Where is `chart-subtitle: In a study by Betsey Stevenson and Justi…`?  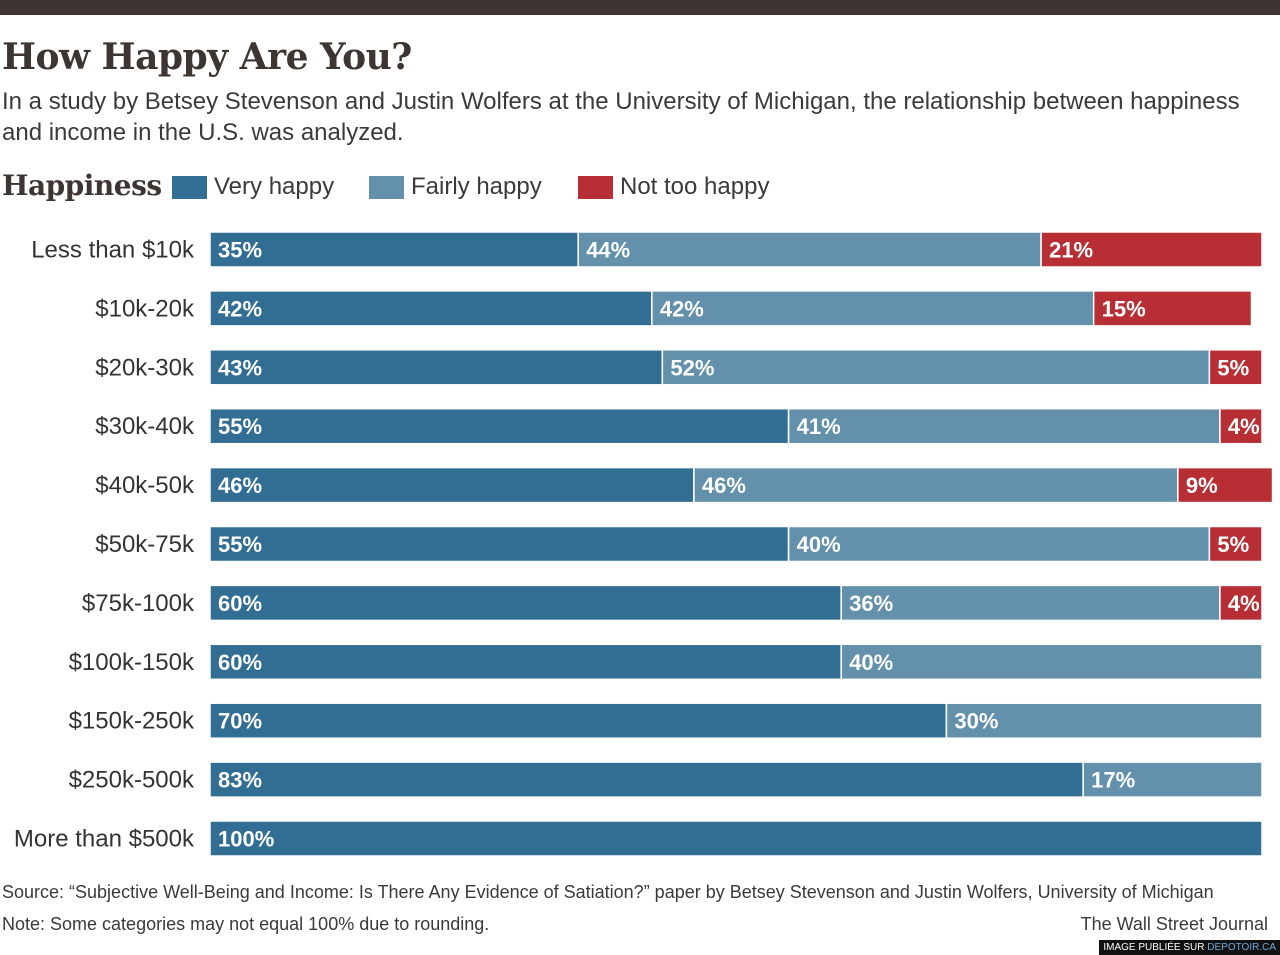
chart-subtitle: In a study by Betsey Stevenson and Justi… is located at coordinates (621, 117).